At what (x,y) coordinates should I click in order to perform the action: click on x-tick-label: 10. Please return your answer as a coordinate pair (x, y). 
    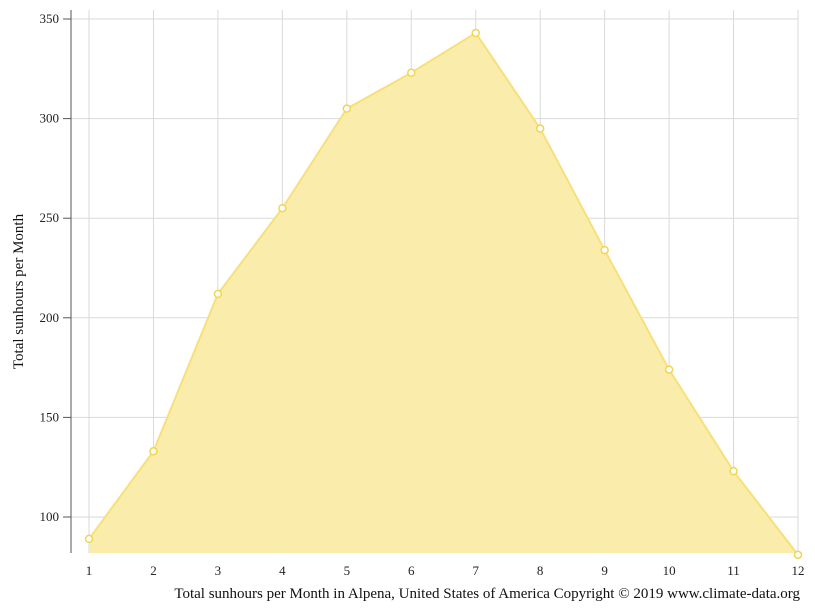
    Looking at the image, I should click on (669, 570).